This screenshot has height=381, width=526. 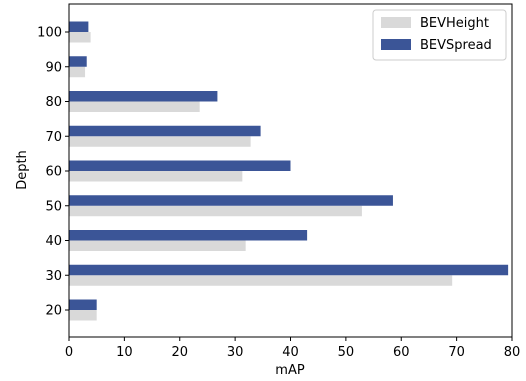 What do you see at coordinates (53, 276) in the screenshot?
I see `y-tick-label: 30` at bounding box center [53, 276].